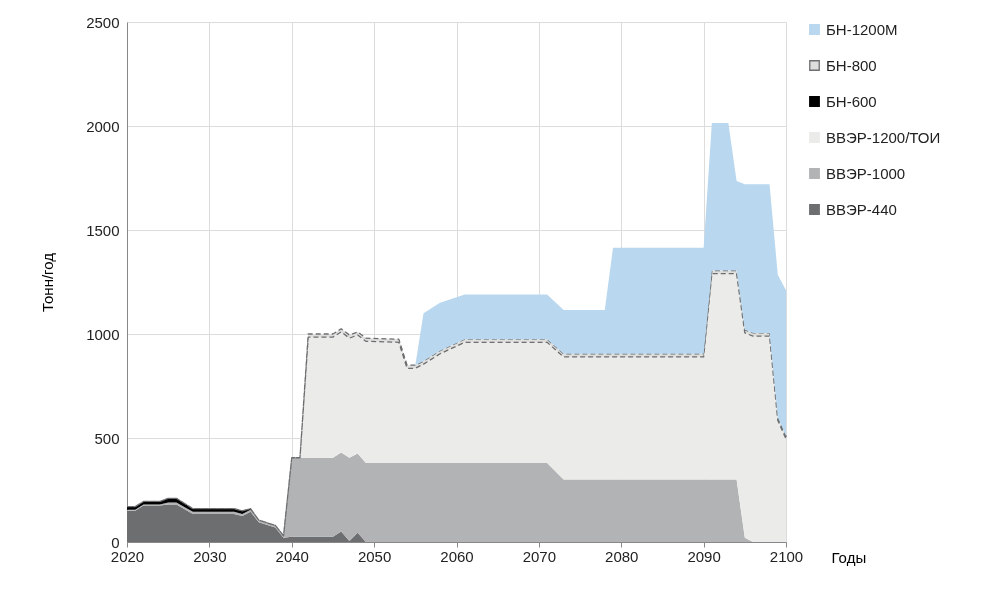 The width and height of the screenshot is (1006, 594). Describe the element at coordinates (866, 173) in the screenshot. I see `legend-label: ВВЭР-1000` at that location.